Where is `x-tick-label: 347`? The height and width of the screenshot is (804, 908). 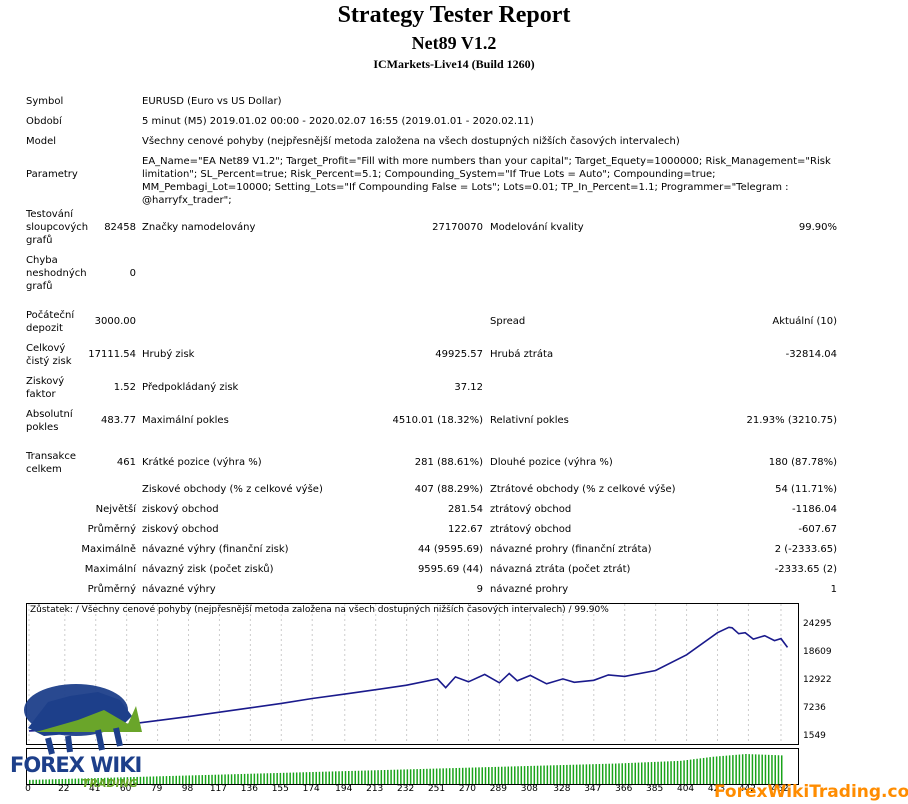 x-tick-label: 347 is located at coordinates (593, 789).